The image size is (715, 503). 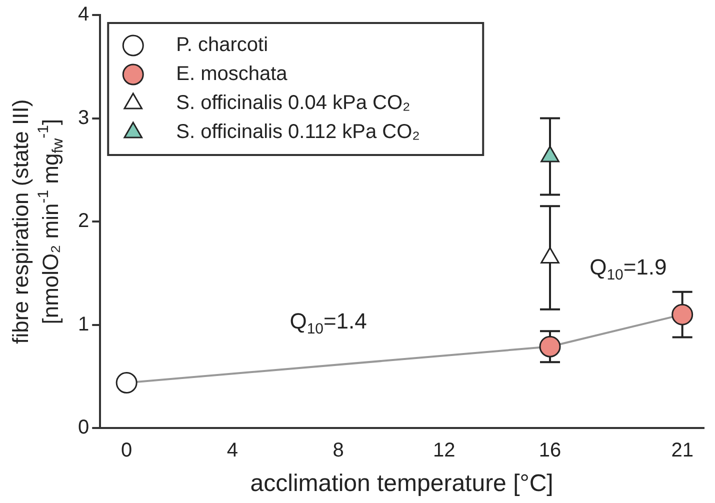 What do you see at coordinates (84, 324) in the screenshot?
I see `y-tick-label: 1` at bounding box center [84, 324].